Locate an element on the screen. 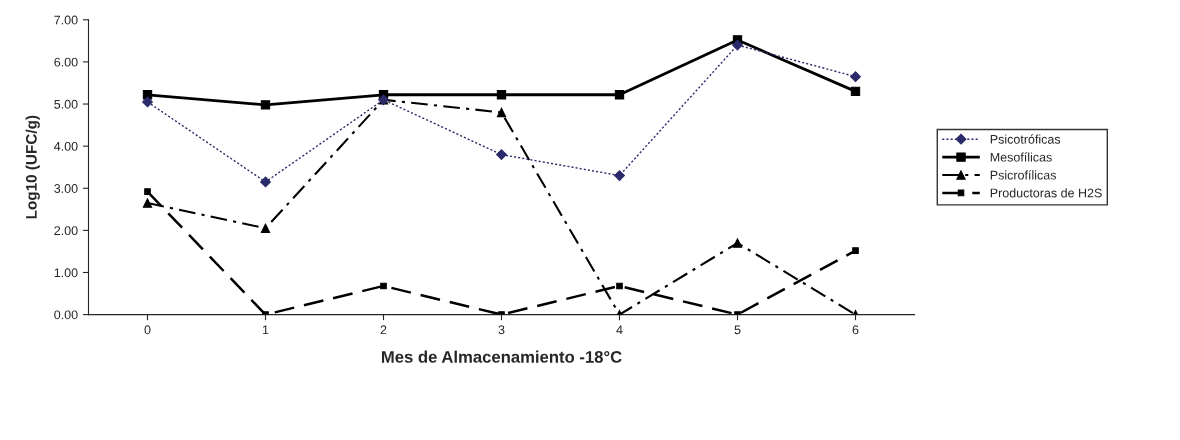  x-tick-label: 5 is located at coordinates (737, 330).